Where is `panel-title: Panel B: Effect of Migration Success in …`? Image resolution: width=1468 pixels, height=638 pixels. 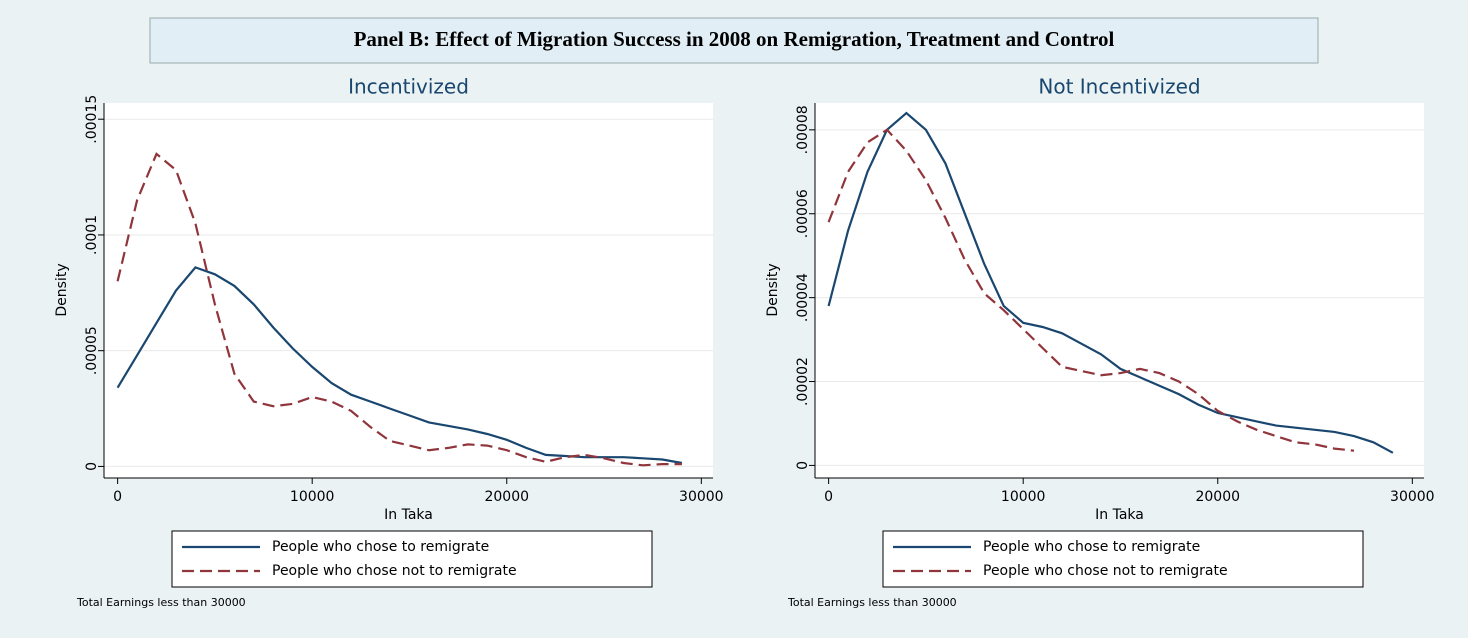 panel-title: Panel B: Effect of Migration Success in … is located at coordinates (734, 39).